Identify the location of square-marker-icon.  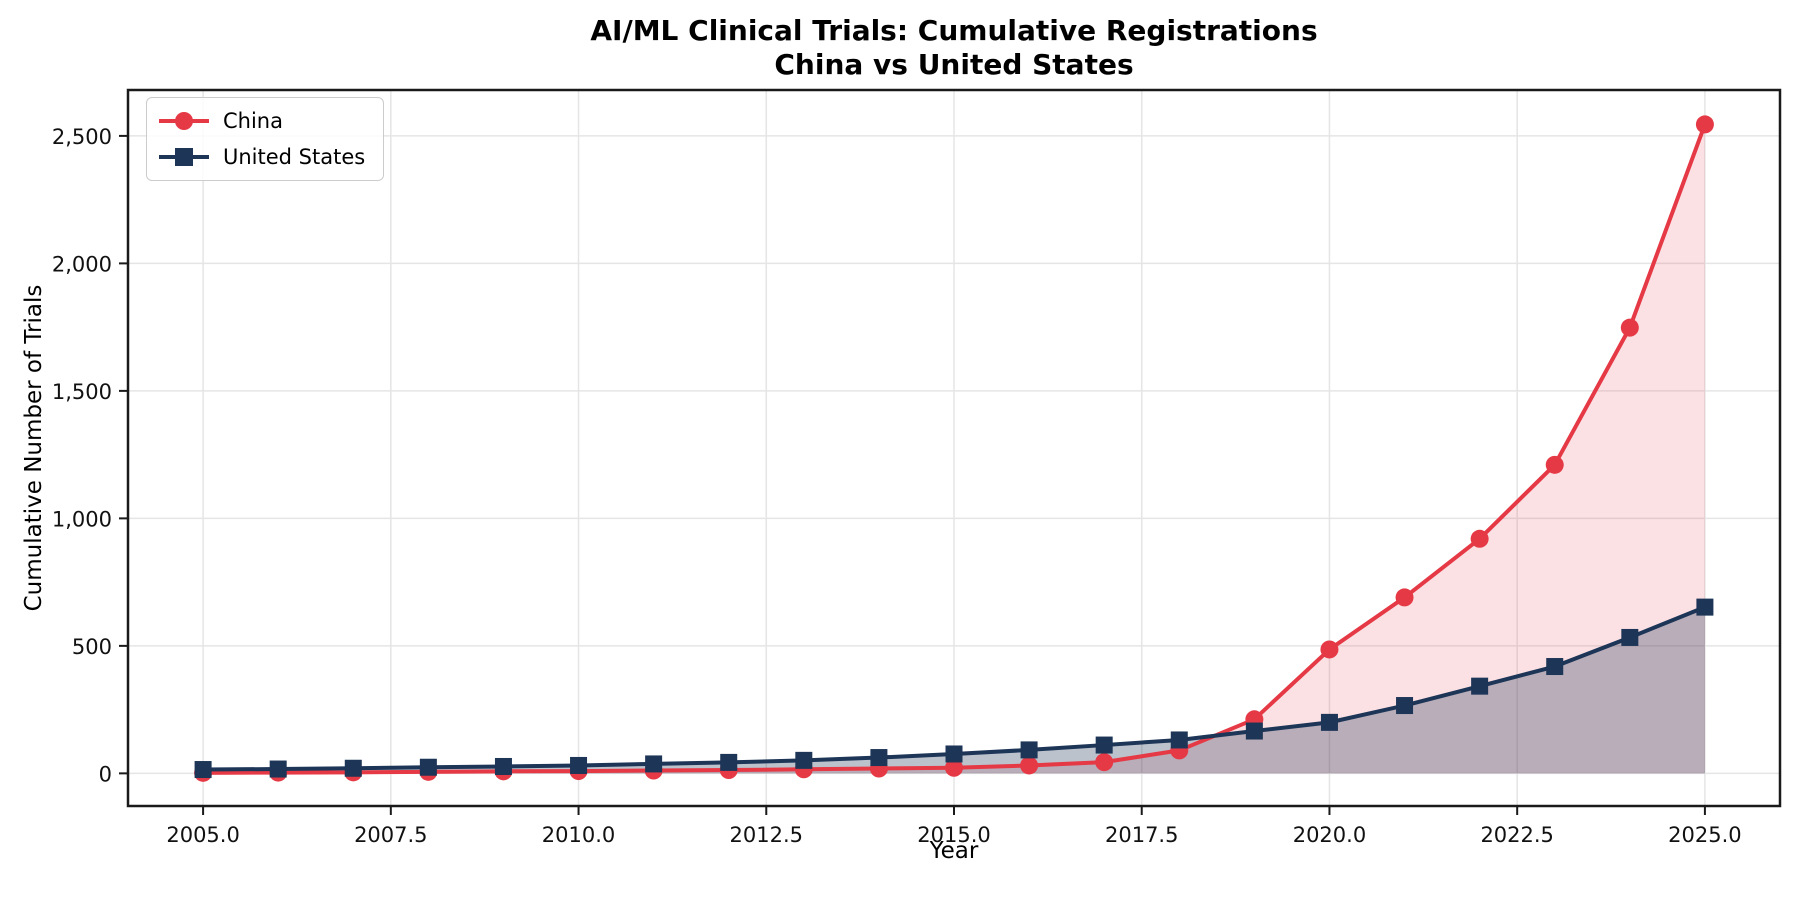
(184, 157).